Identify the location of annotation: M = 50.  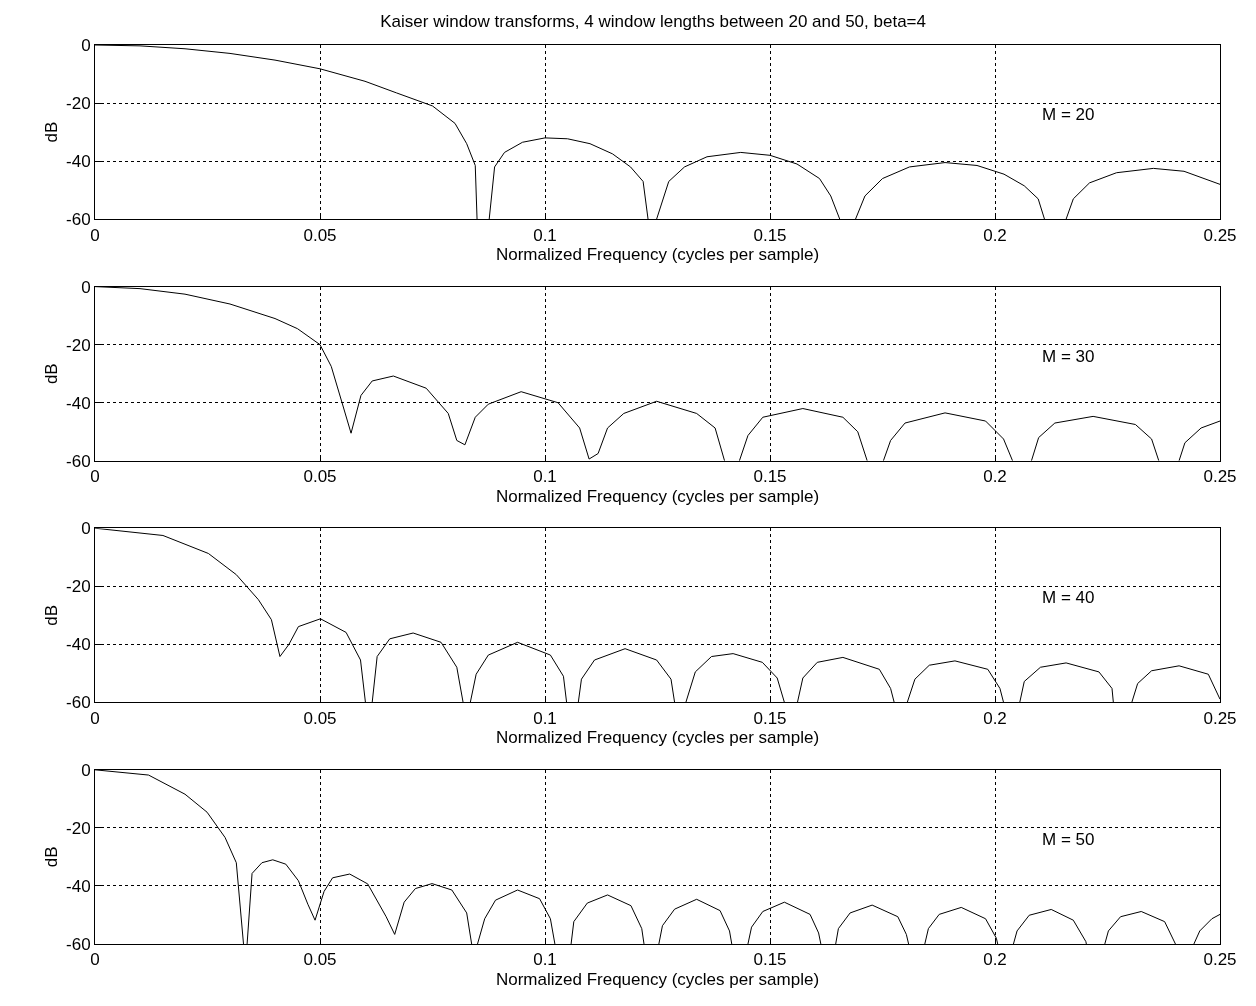
(1068, 839).